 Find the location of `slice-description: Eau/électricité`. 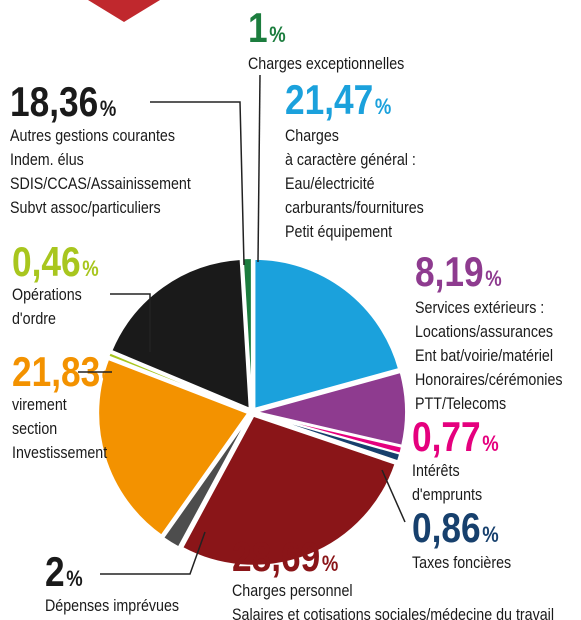

slice-description: Eau/électricité is located at coordinates (330, 184).